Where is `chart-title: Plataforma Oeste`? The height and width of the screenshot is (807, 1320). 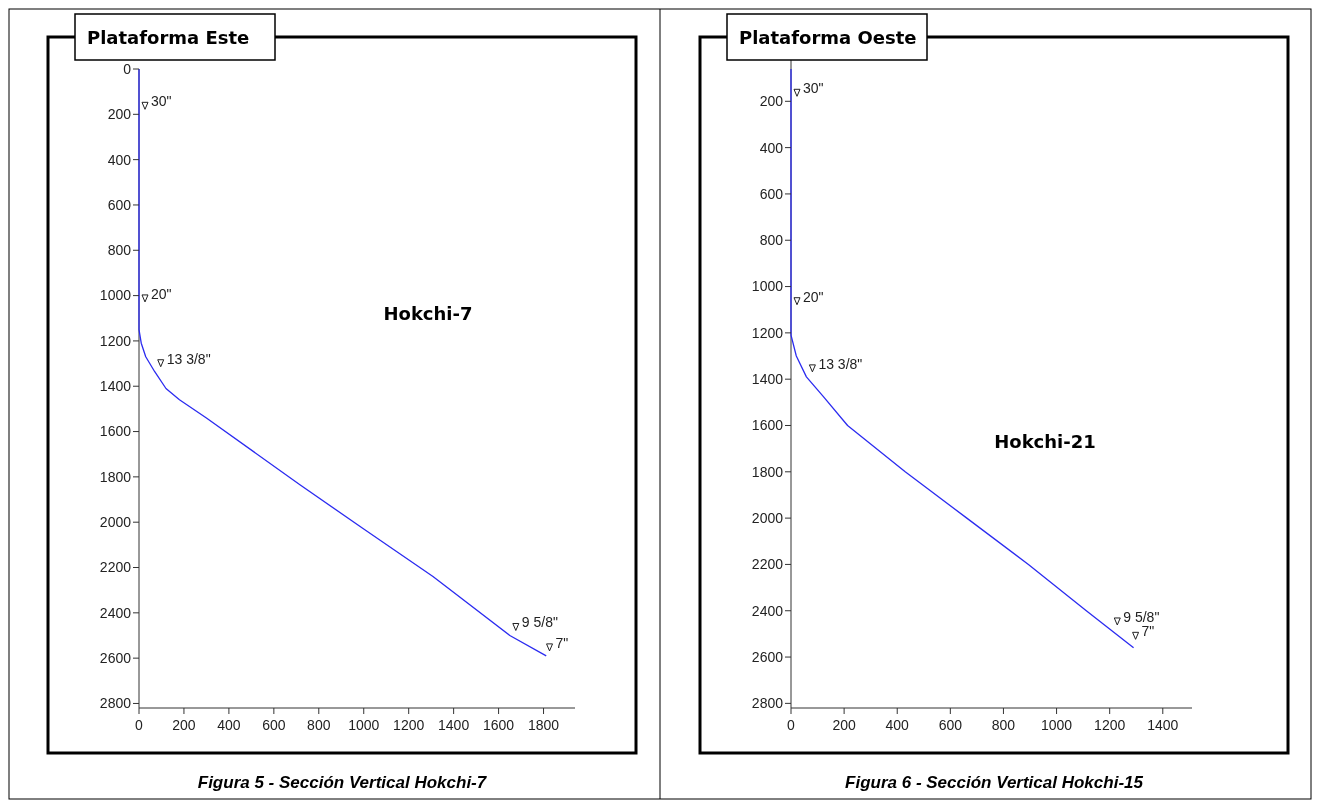 chart-title: Plataforma Oeste is located at coordinates (828, 37).